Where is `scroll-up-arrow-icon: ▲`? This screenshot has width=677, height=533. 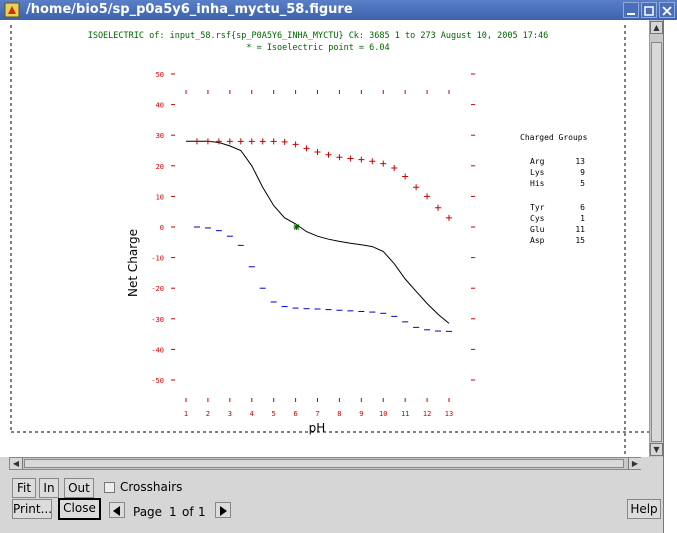 scroll-up-arrow-icon: ▲ is located at coordinates (656, 27).